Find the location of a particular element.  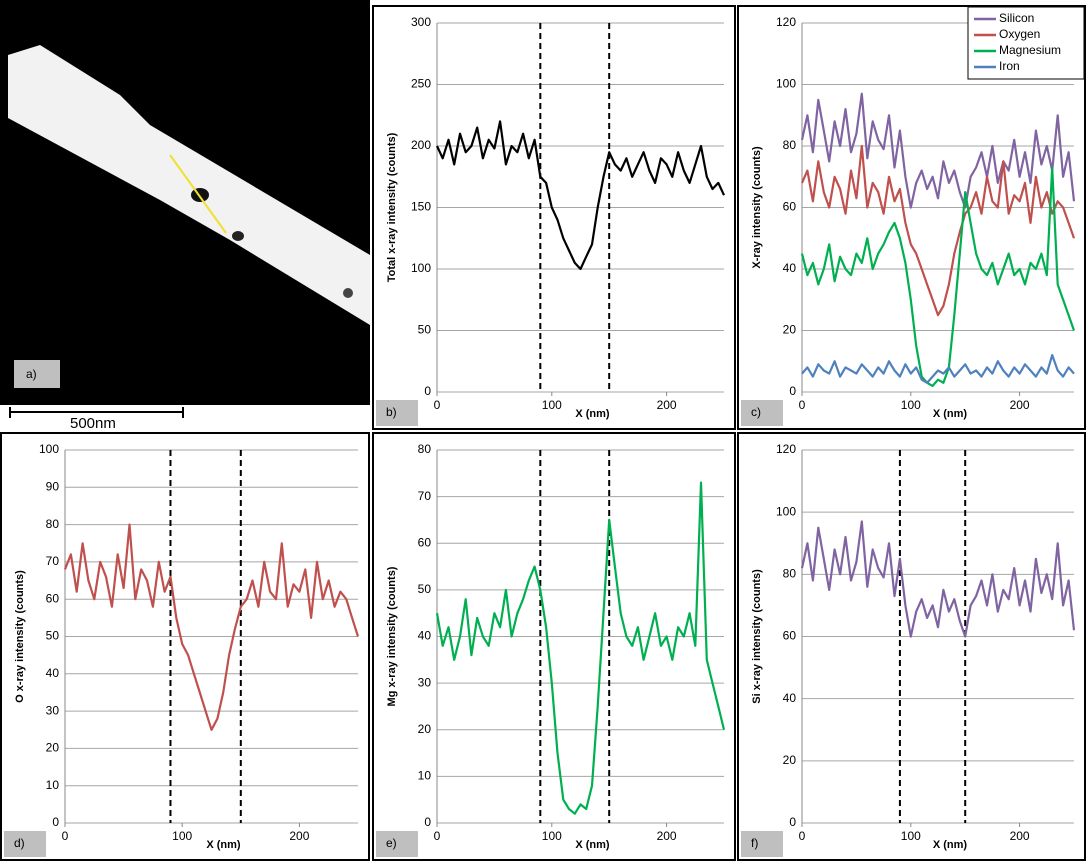

y-axis-title: Si x-ray intensity (counts) is located at coordinates (757, 636).